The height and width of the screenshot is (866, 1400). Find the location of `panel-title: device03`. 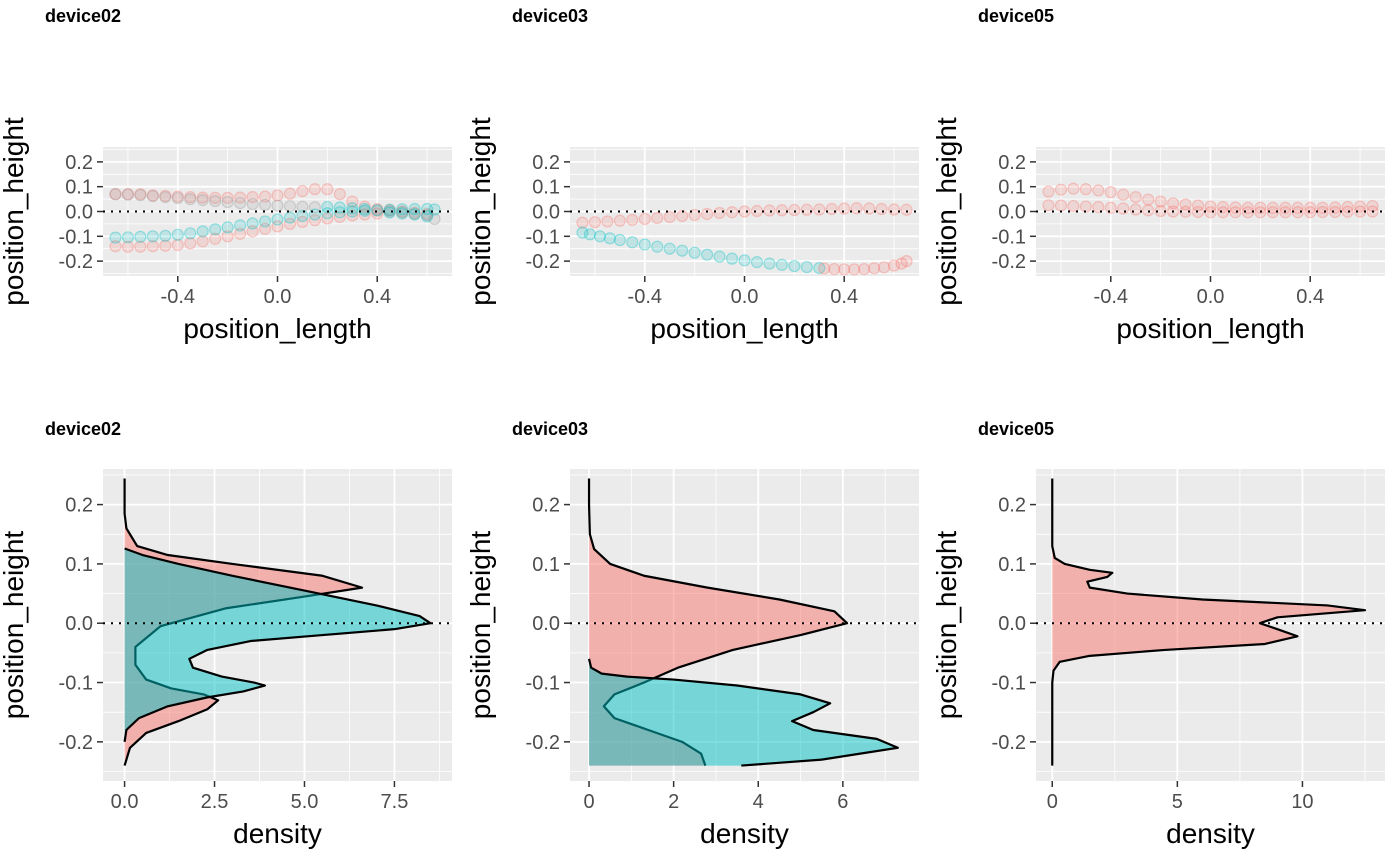

panel-title: device03 is located at coordinates (550, 16).